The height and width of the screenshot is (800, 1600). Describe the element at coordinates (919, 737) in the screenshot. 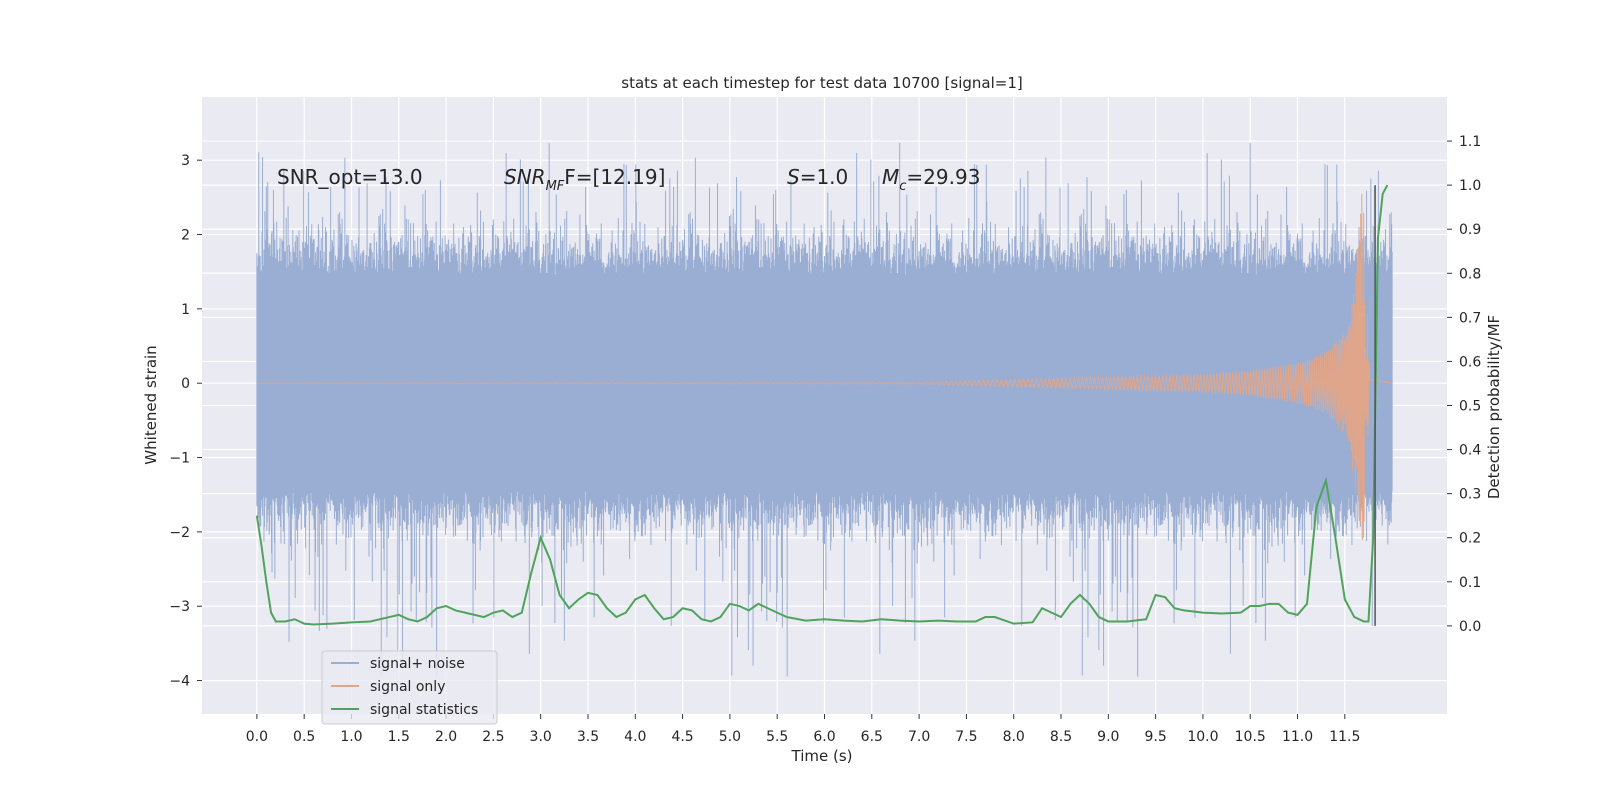

I see `x-tick-label: 7.0` at that location.